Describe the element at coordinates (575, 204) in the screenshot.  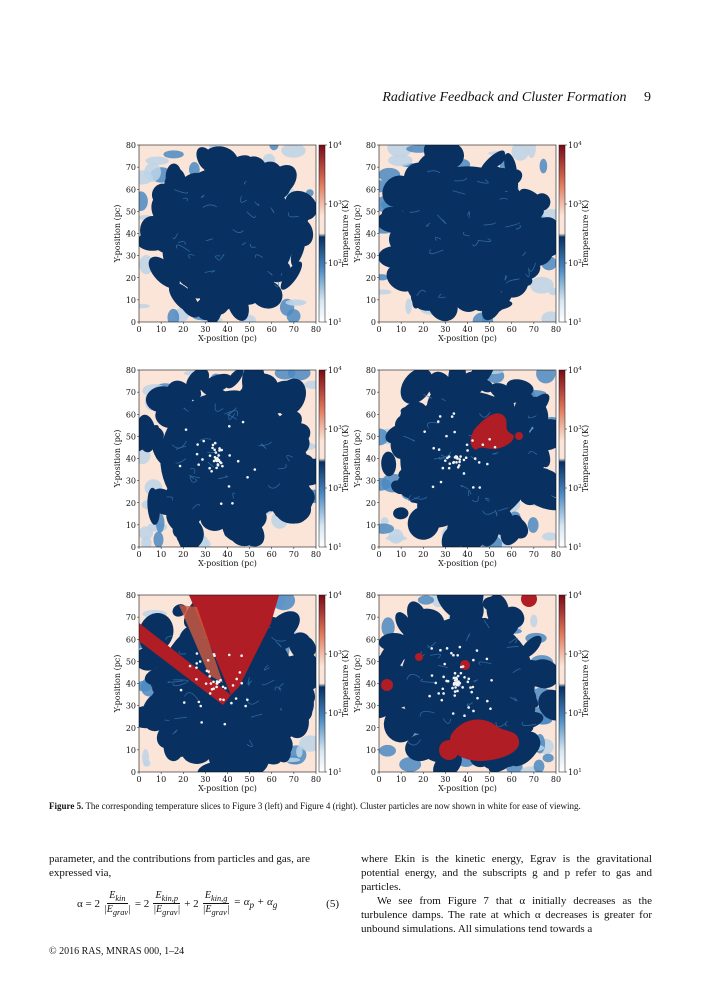
I see `colorbar-tick-label: 103` at that location.